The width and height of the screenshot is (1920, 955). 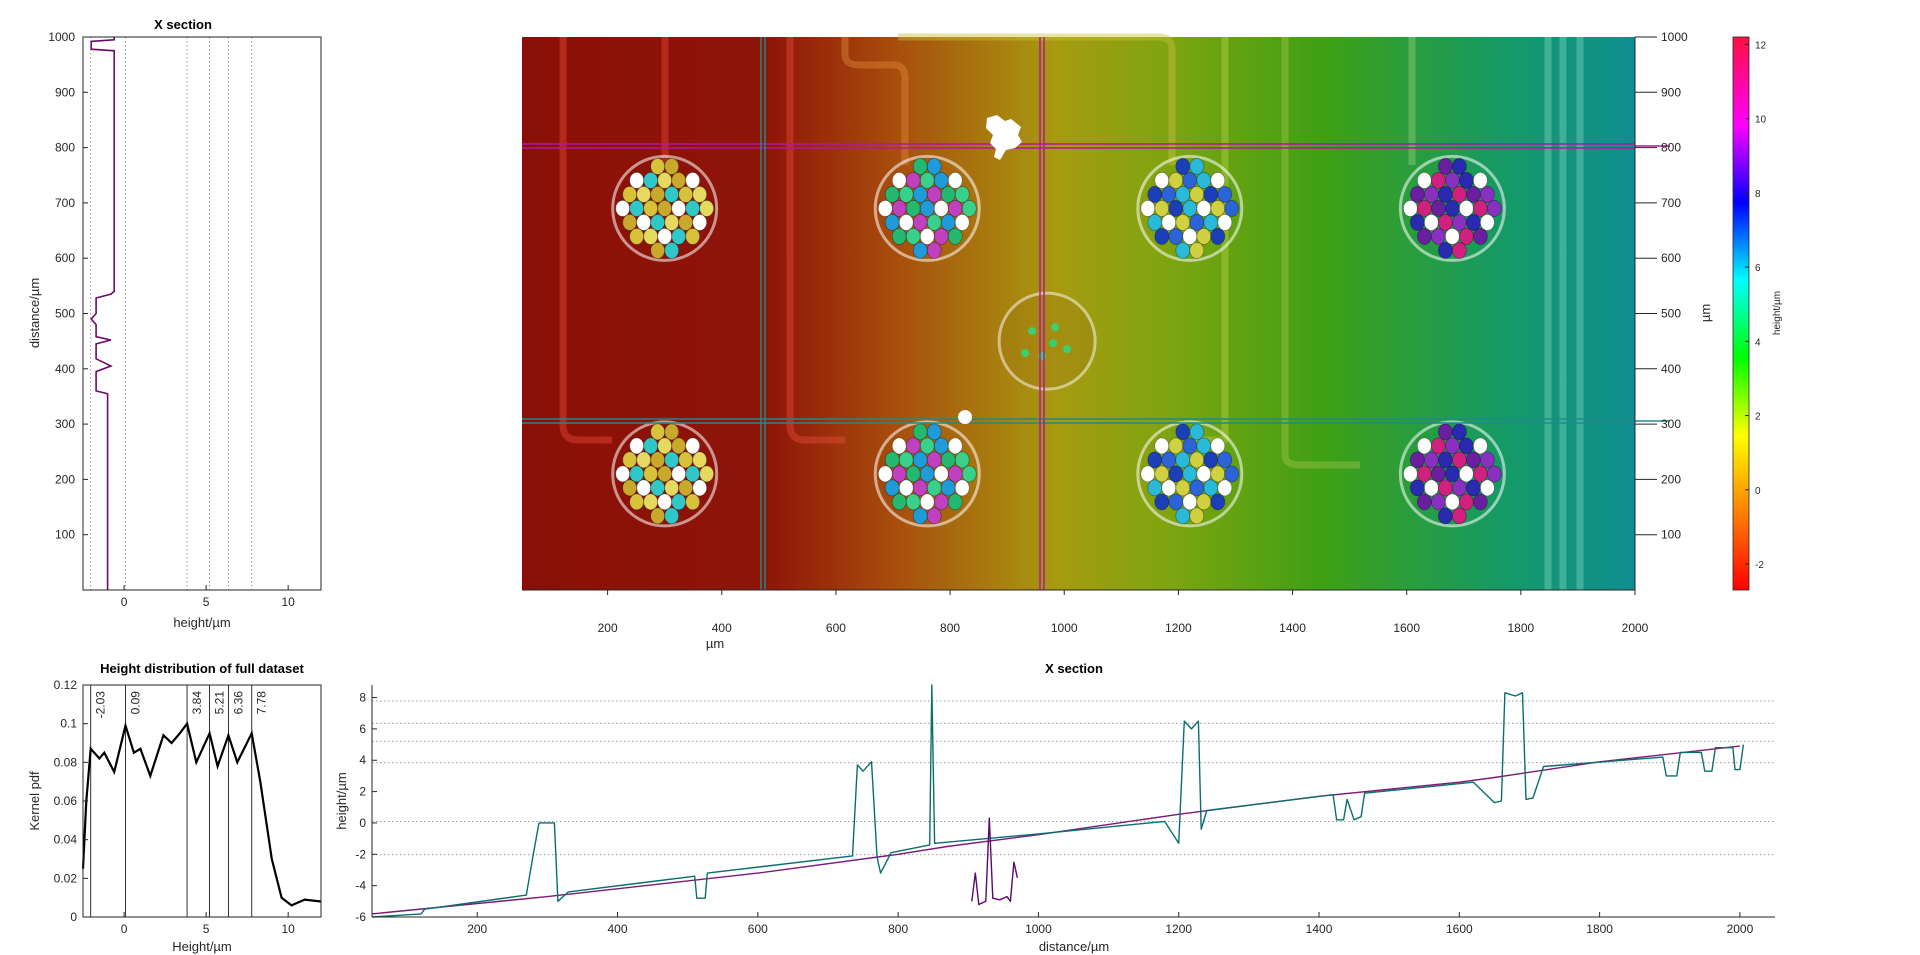 What do you see at coordinates (1759, 565) in the screenshot?
I see `colorbar-tick-label: -2` at bounding box center [1759, 565].